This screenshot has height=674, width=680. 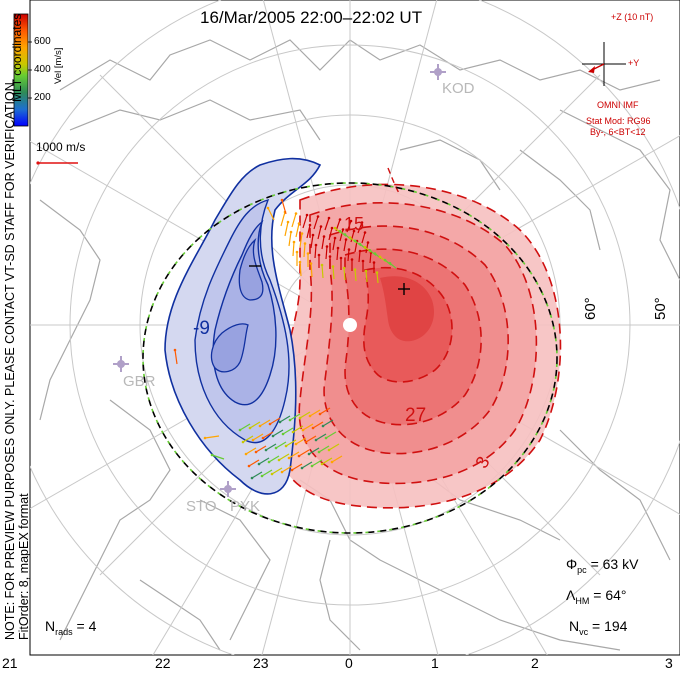 What do you see at coordinates (571, 595) in the screenshot?
I see `lambda-symbol: Λ` at bounding box center [571, 595].